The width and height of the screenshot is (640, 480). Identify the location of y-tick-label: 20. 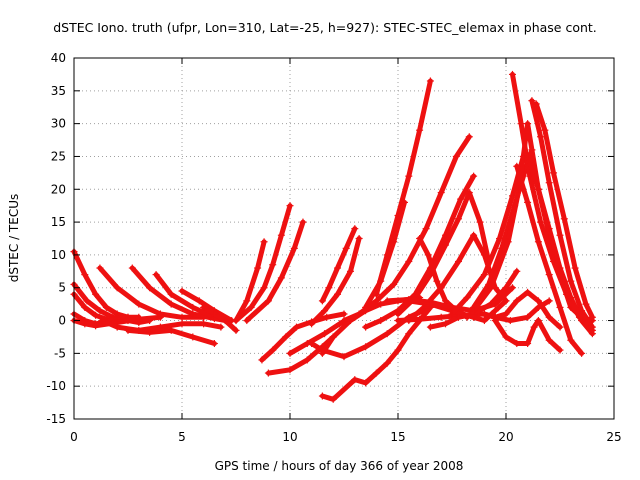
(58, 189).